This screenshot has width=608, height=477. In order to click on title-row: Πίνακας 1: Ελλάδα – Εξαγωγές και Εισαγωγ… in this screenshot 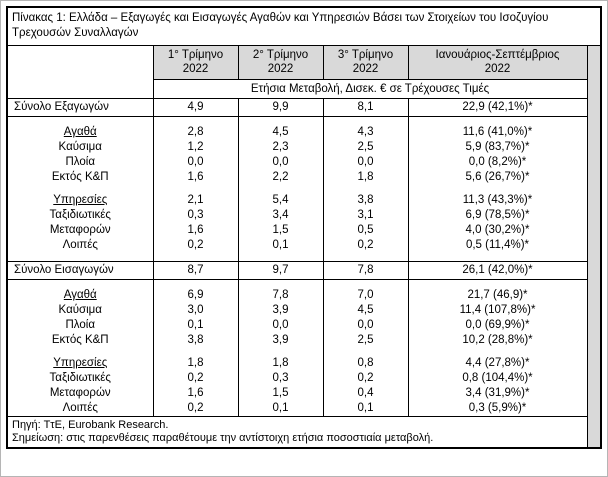, I will do `click(304, 26)`.